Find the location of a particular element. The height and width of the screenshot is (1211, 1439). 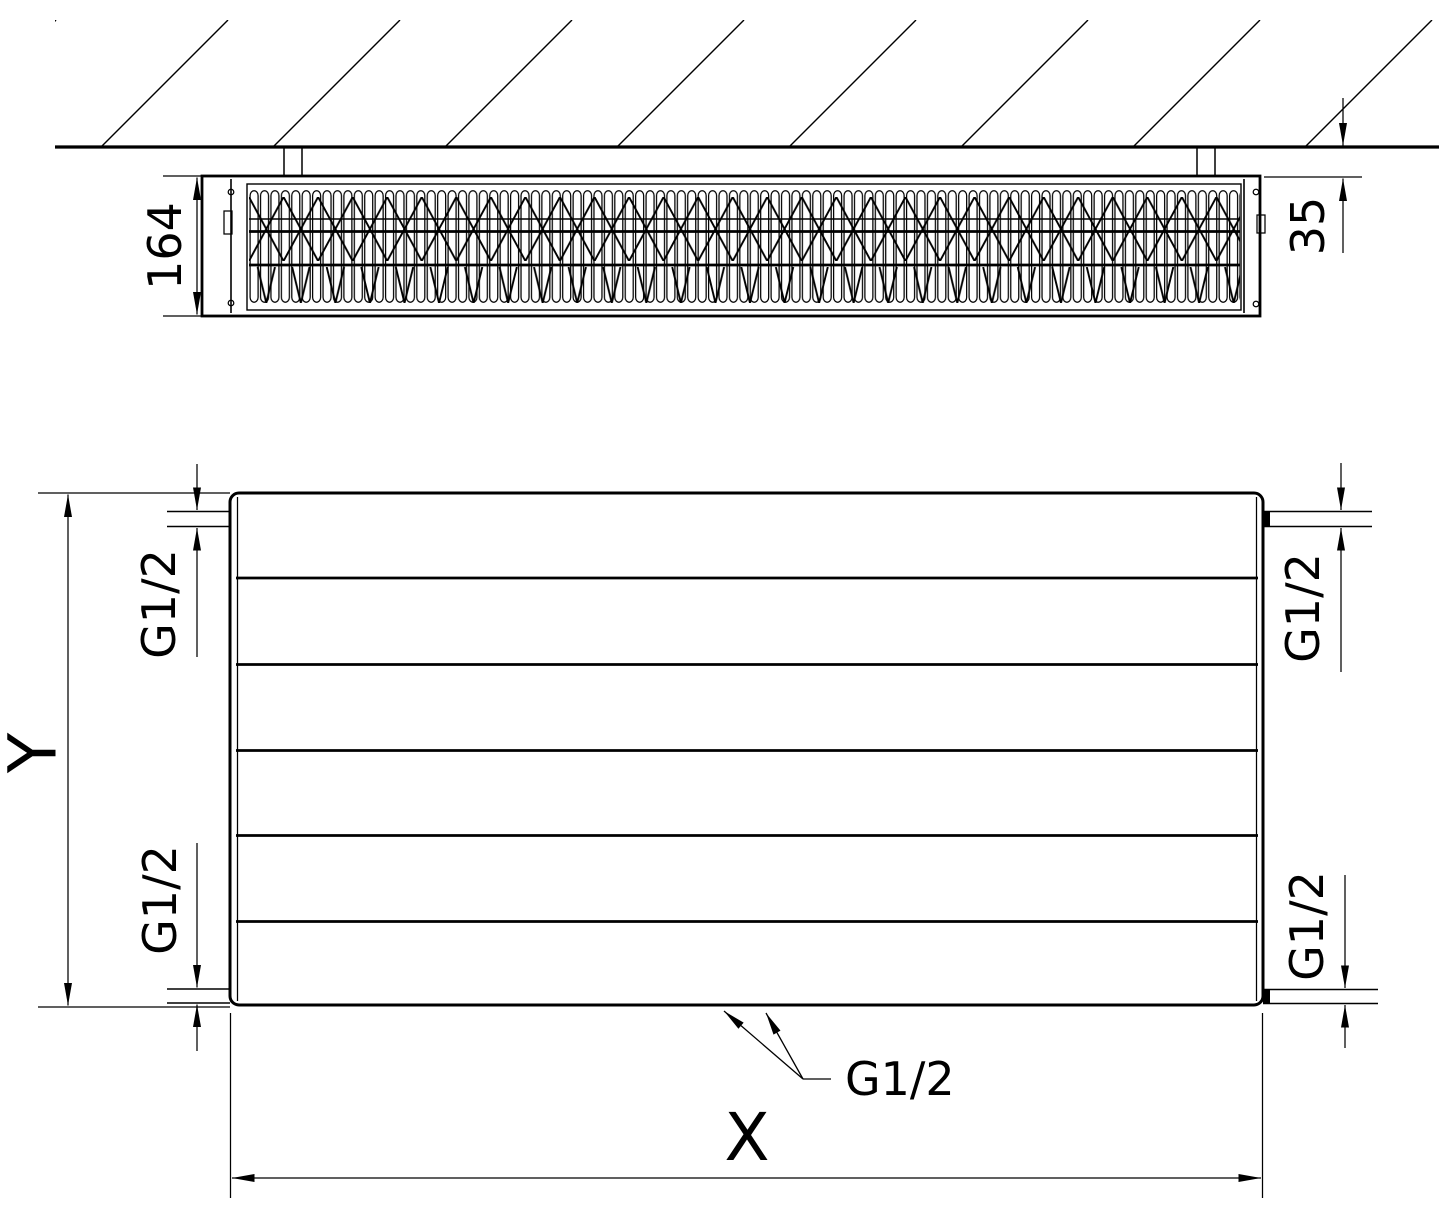

mounting-bracket-right is located at coordinates (1206, 162).